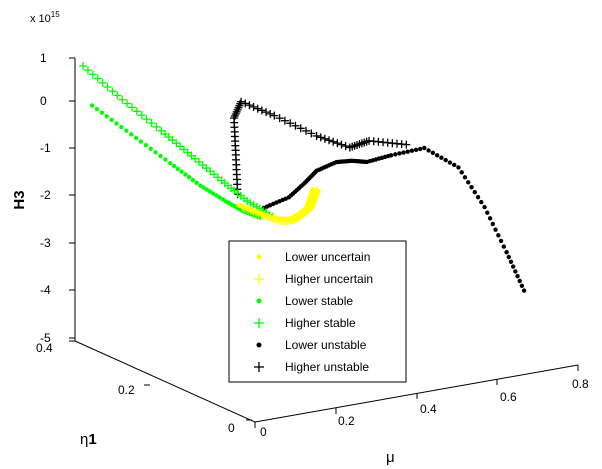 The image size is (602, 469). Describe the element at coordinates (45, 17) in the screenshot. I see `exponent-label: x 1015` at that location.